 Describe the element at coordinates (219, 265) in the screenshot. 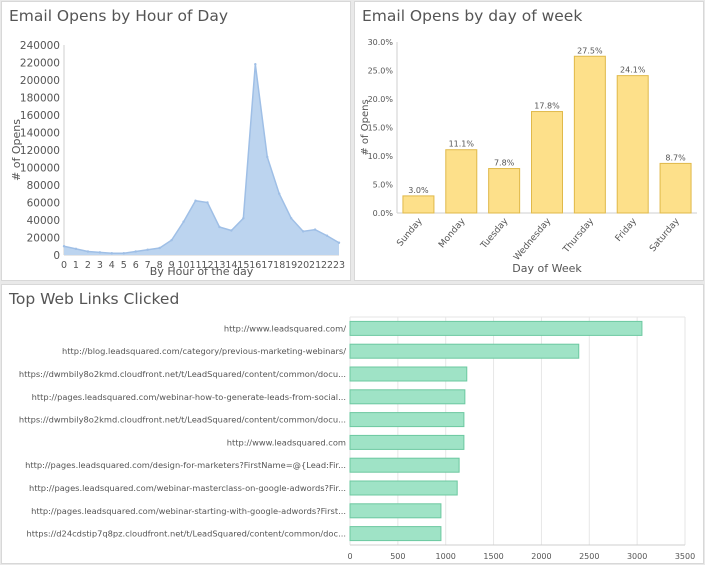

I see `x-tick-label: 13` at that location.